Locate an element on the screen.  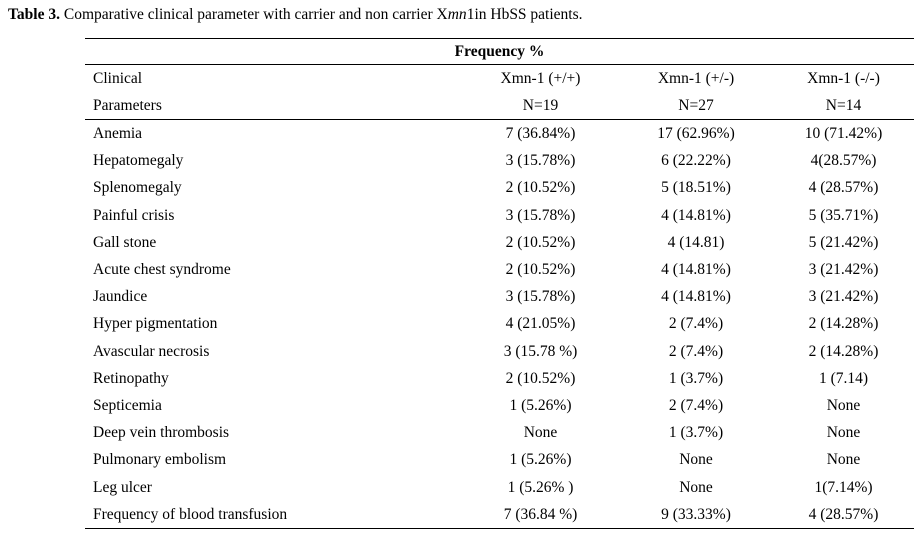
sample-size-row: Parameters N=19 N=27 N=14 is located at coordinates (500, 106).